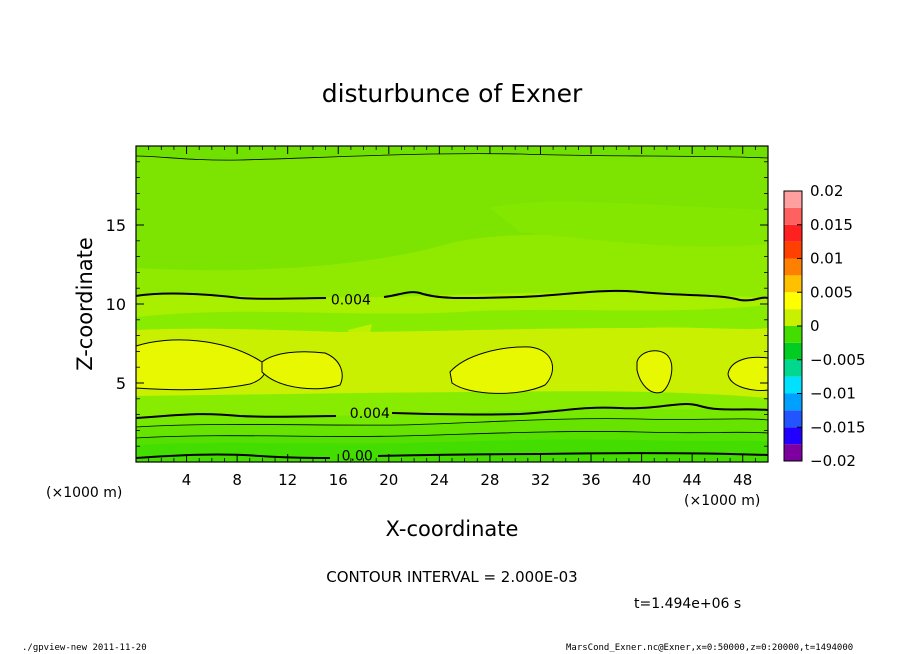 This screenshot has height=654, width=904. Describe the element at coordinates (833, 461) in the screenshot. I see `colorbar-tick-label: −0.02` at that location.